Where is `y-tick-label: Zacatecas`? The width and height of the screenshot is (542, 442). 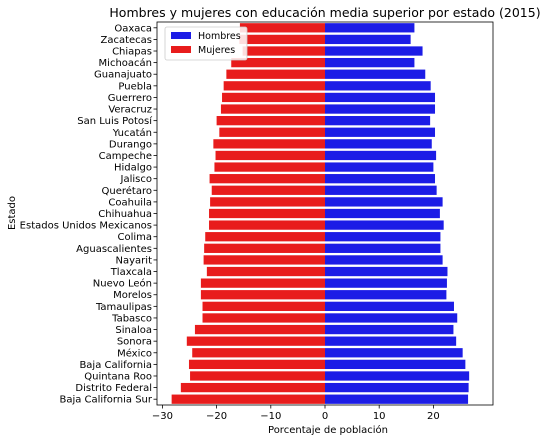
y-tick-label: Zacatecas is located at coordinates (126, 40).